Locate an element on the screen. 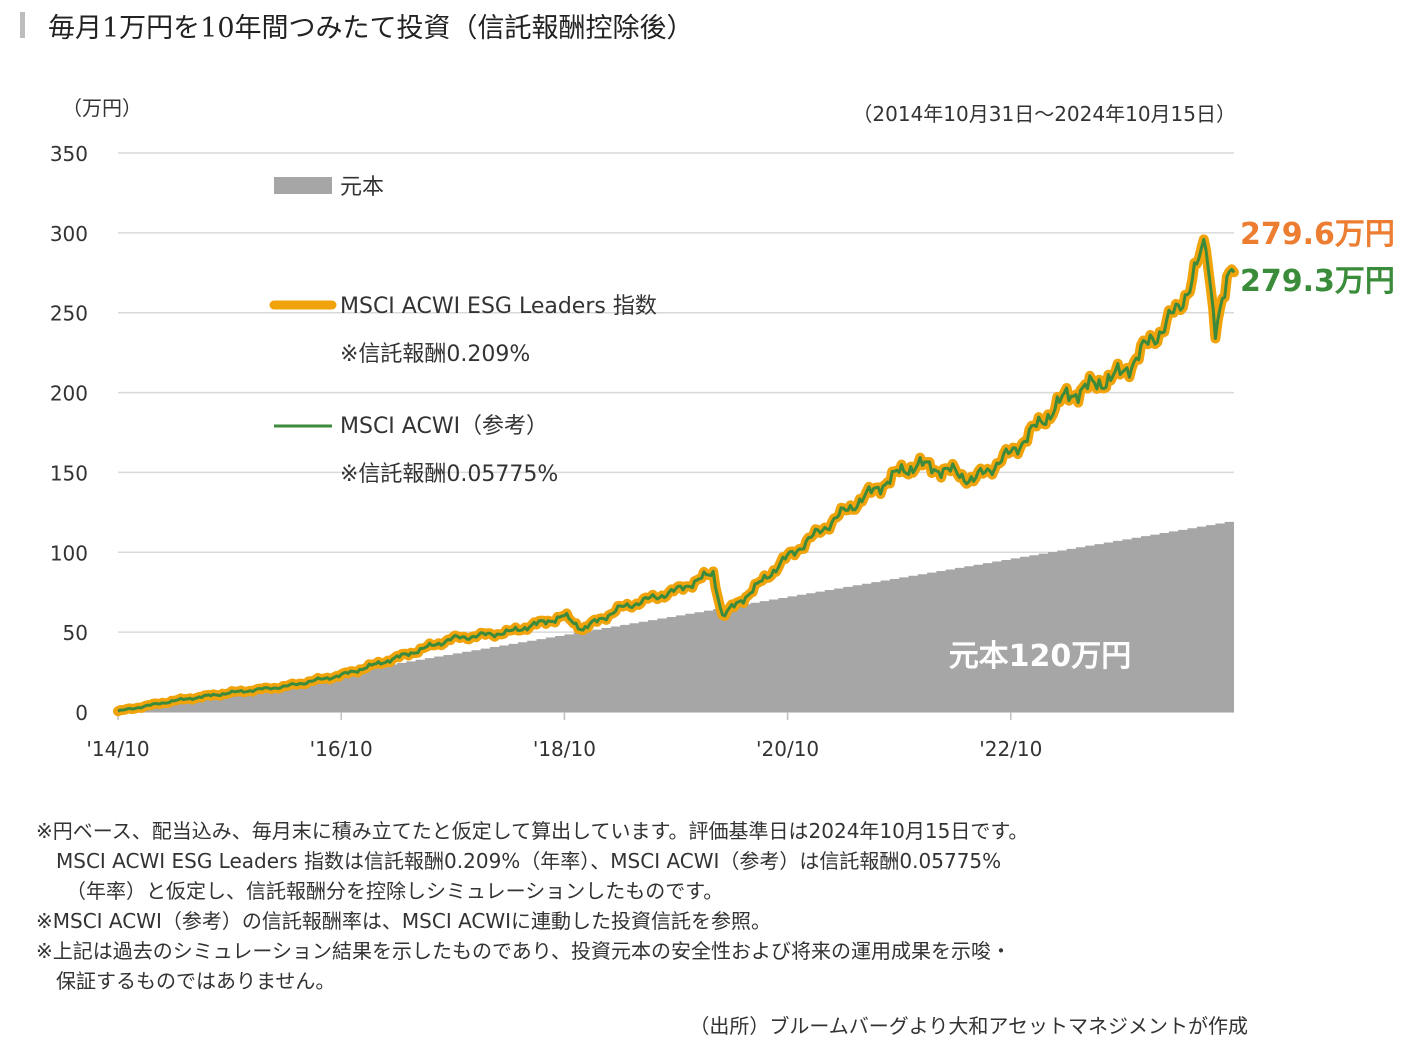 This screenshot has height=1042, width=1420. y-tick-label: 200 is located at coordinates (69, 394).